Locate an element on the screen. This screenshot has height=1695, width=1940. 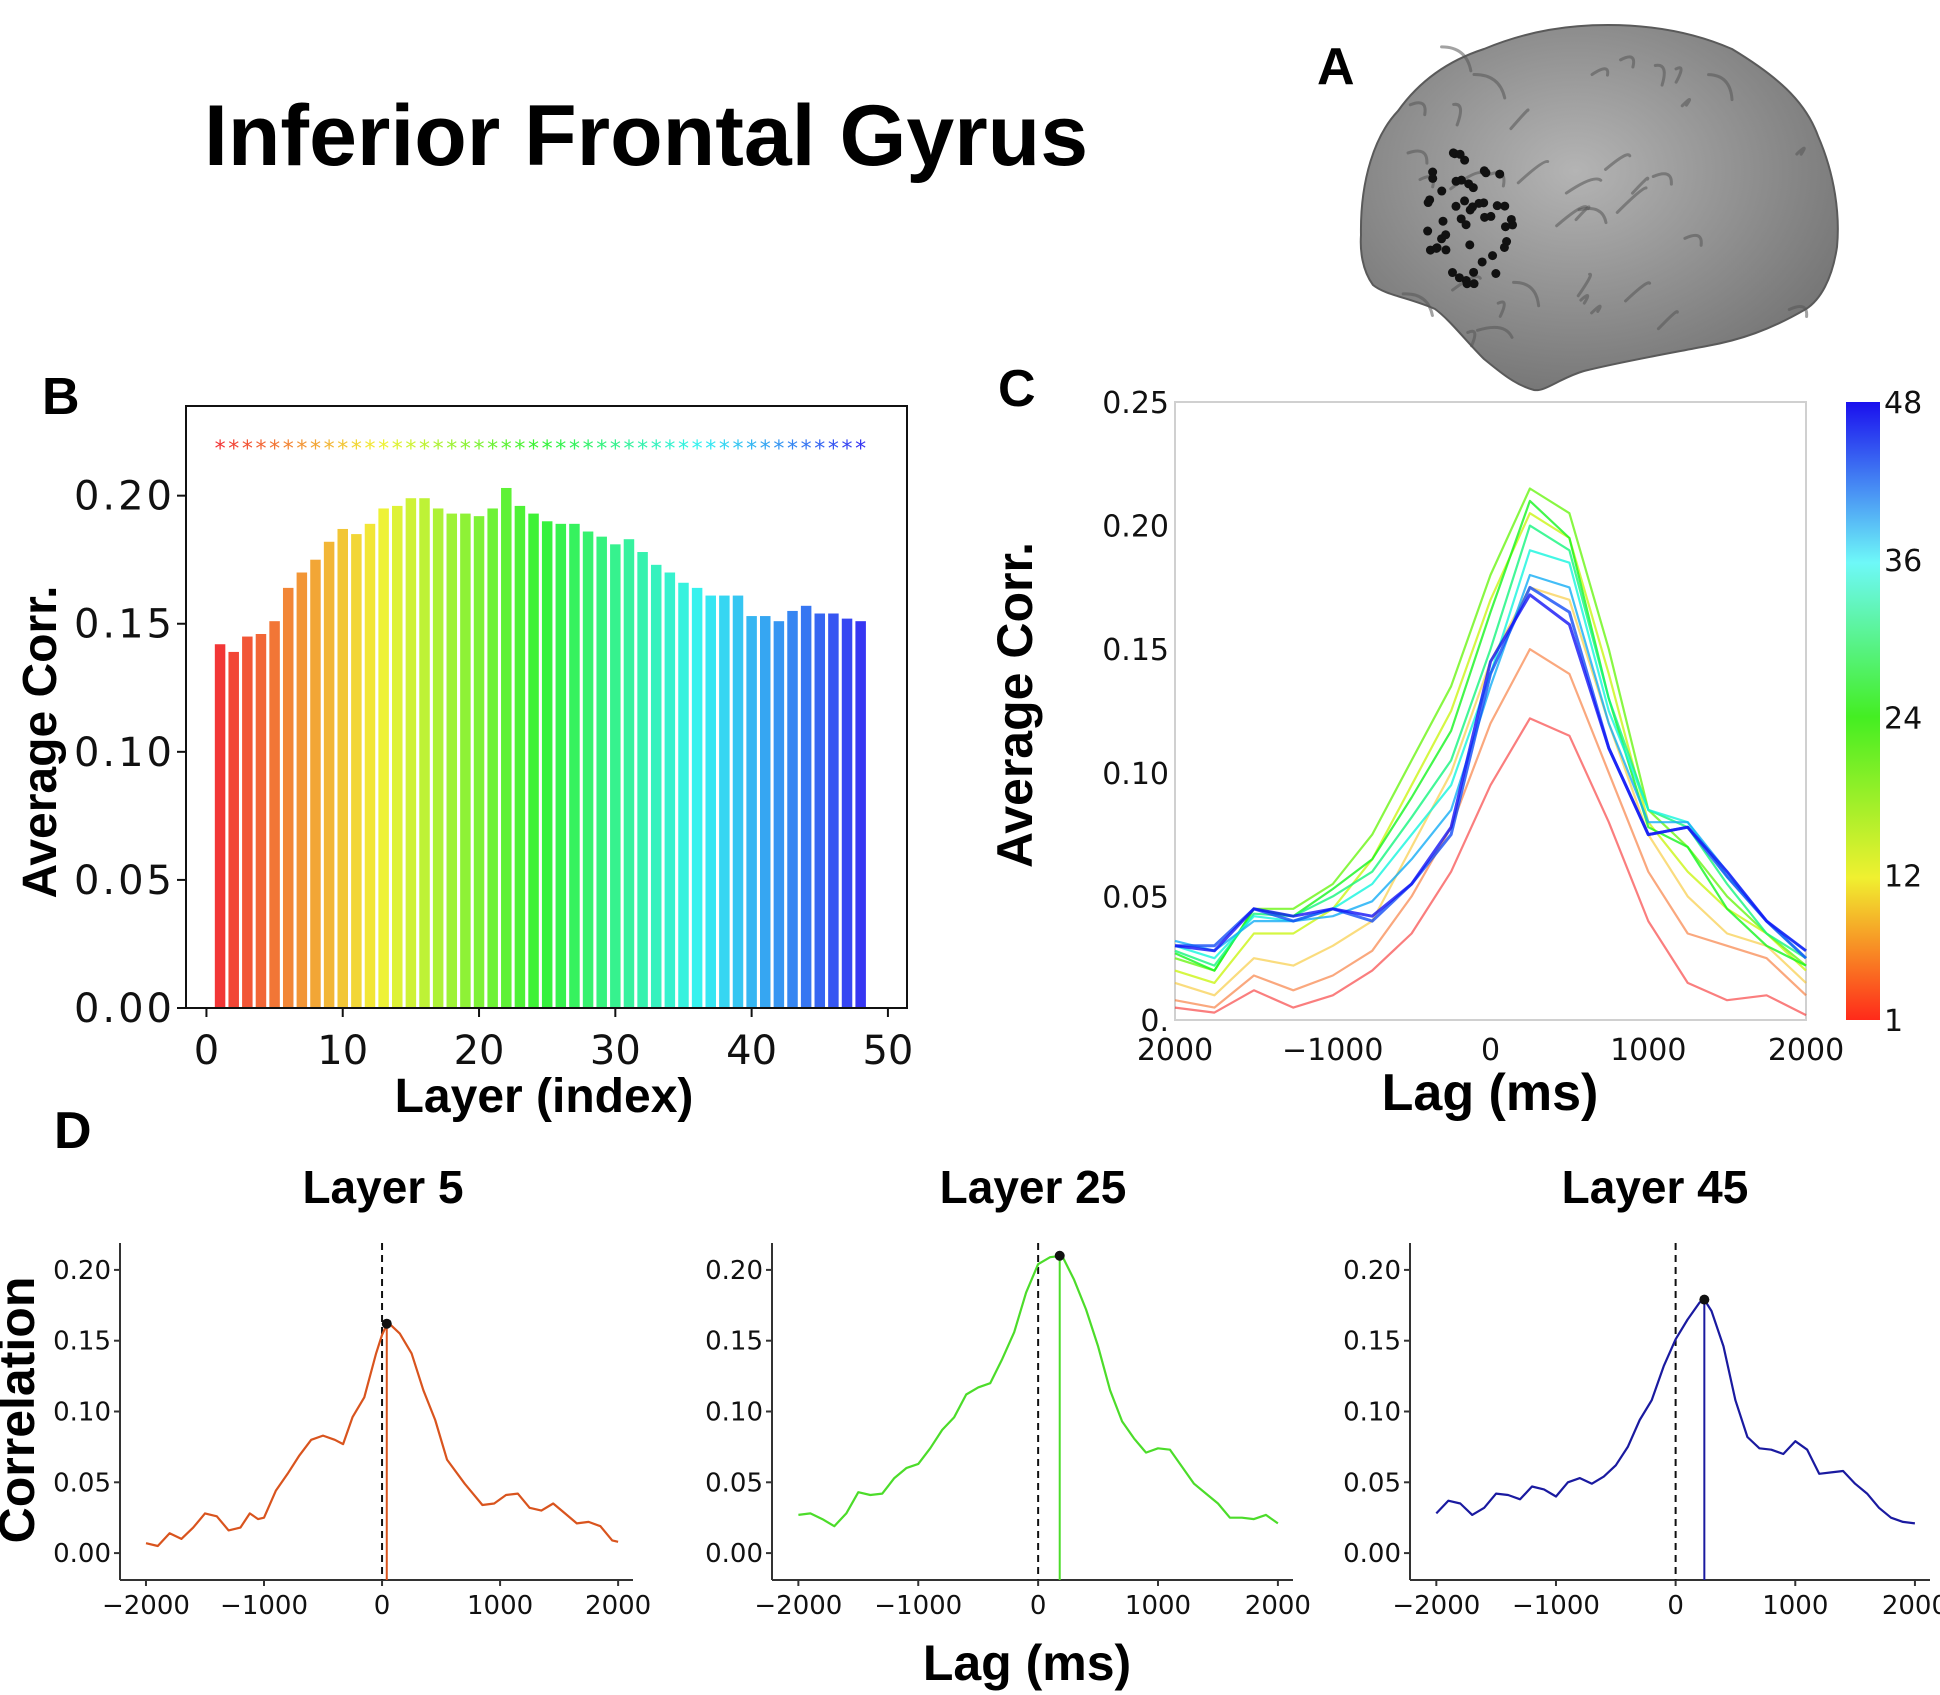
correlation-line is located at coordinates (1675, 1411).